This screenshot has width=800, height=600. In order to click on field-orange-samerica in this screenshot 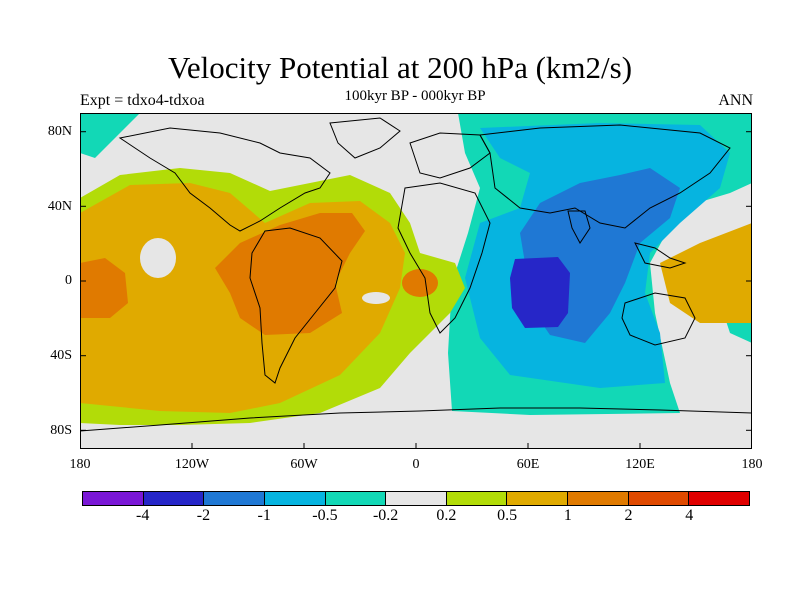, I will do `click(290, 274)`.